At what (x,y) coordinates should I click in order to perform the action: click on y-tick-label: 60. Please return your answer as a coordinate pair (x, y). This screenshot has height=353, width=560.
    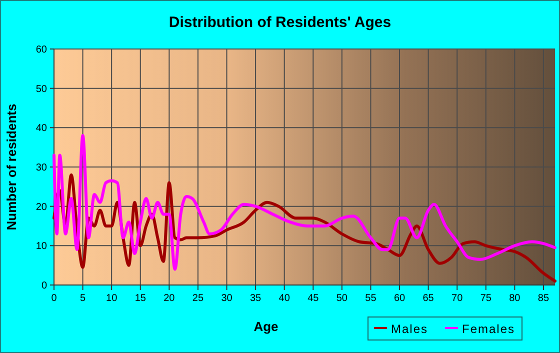
    Looking at the image, I should click on (42, 50).